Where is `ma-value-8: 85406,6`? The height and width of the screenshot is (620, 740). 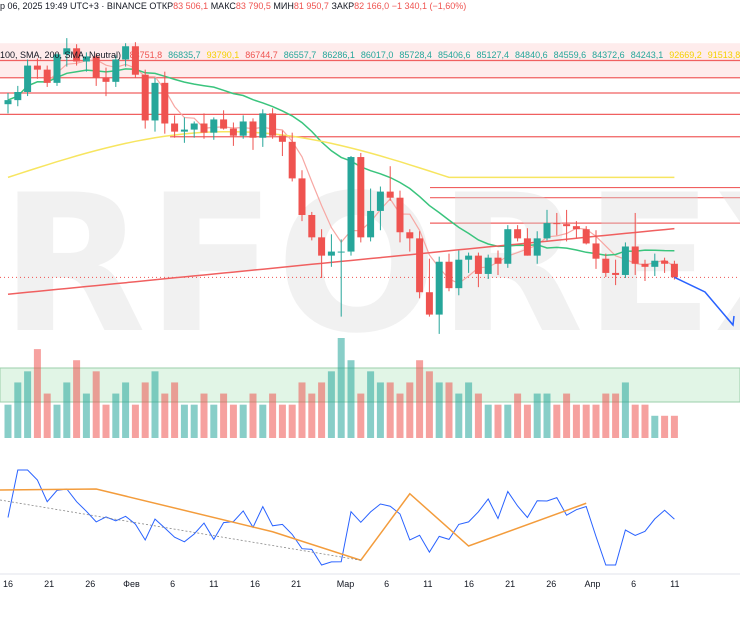 ma-value-8: 85406,6 is located at coordinates (454, 55).